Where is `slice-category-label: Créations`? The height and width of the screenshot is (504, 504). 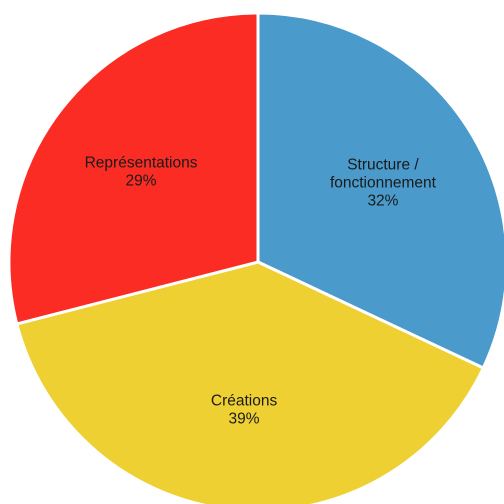 slice-category-label: Créations is located at coordinates (244, 400).